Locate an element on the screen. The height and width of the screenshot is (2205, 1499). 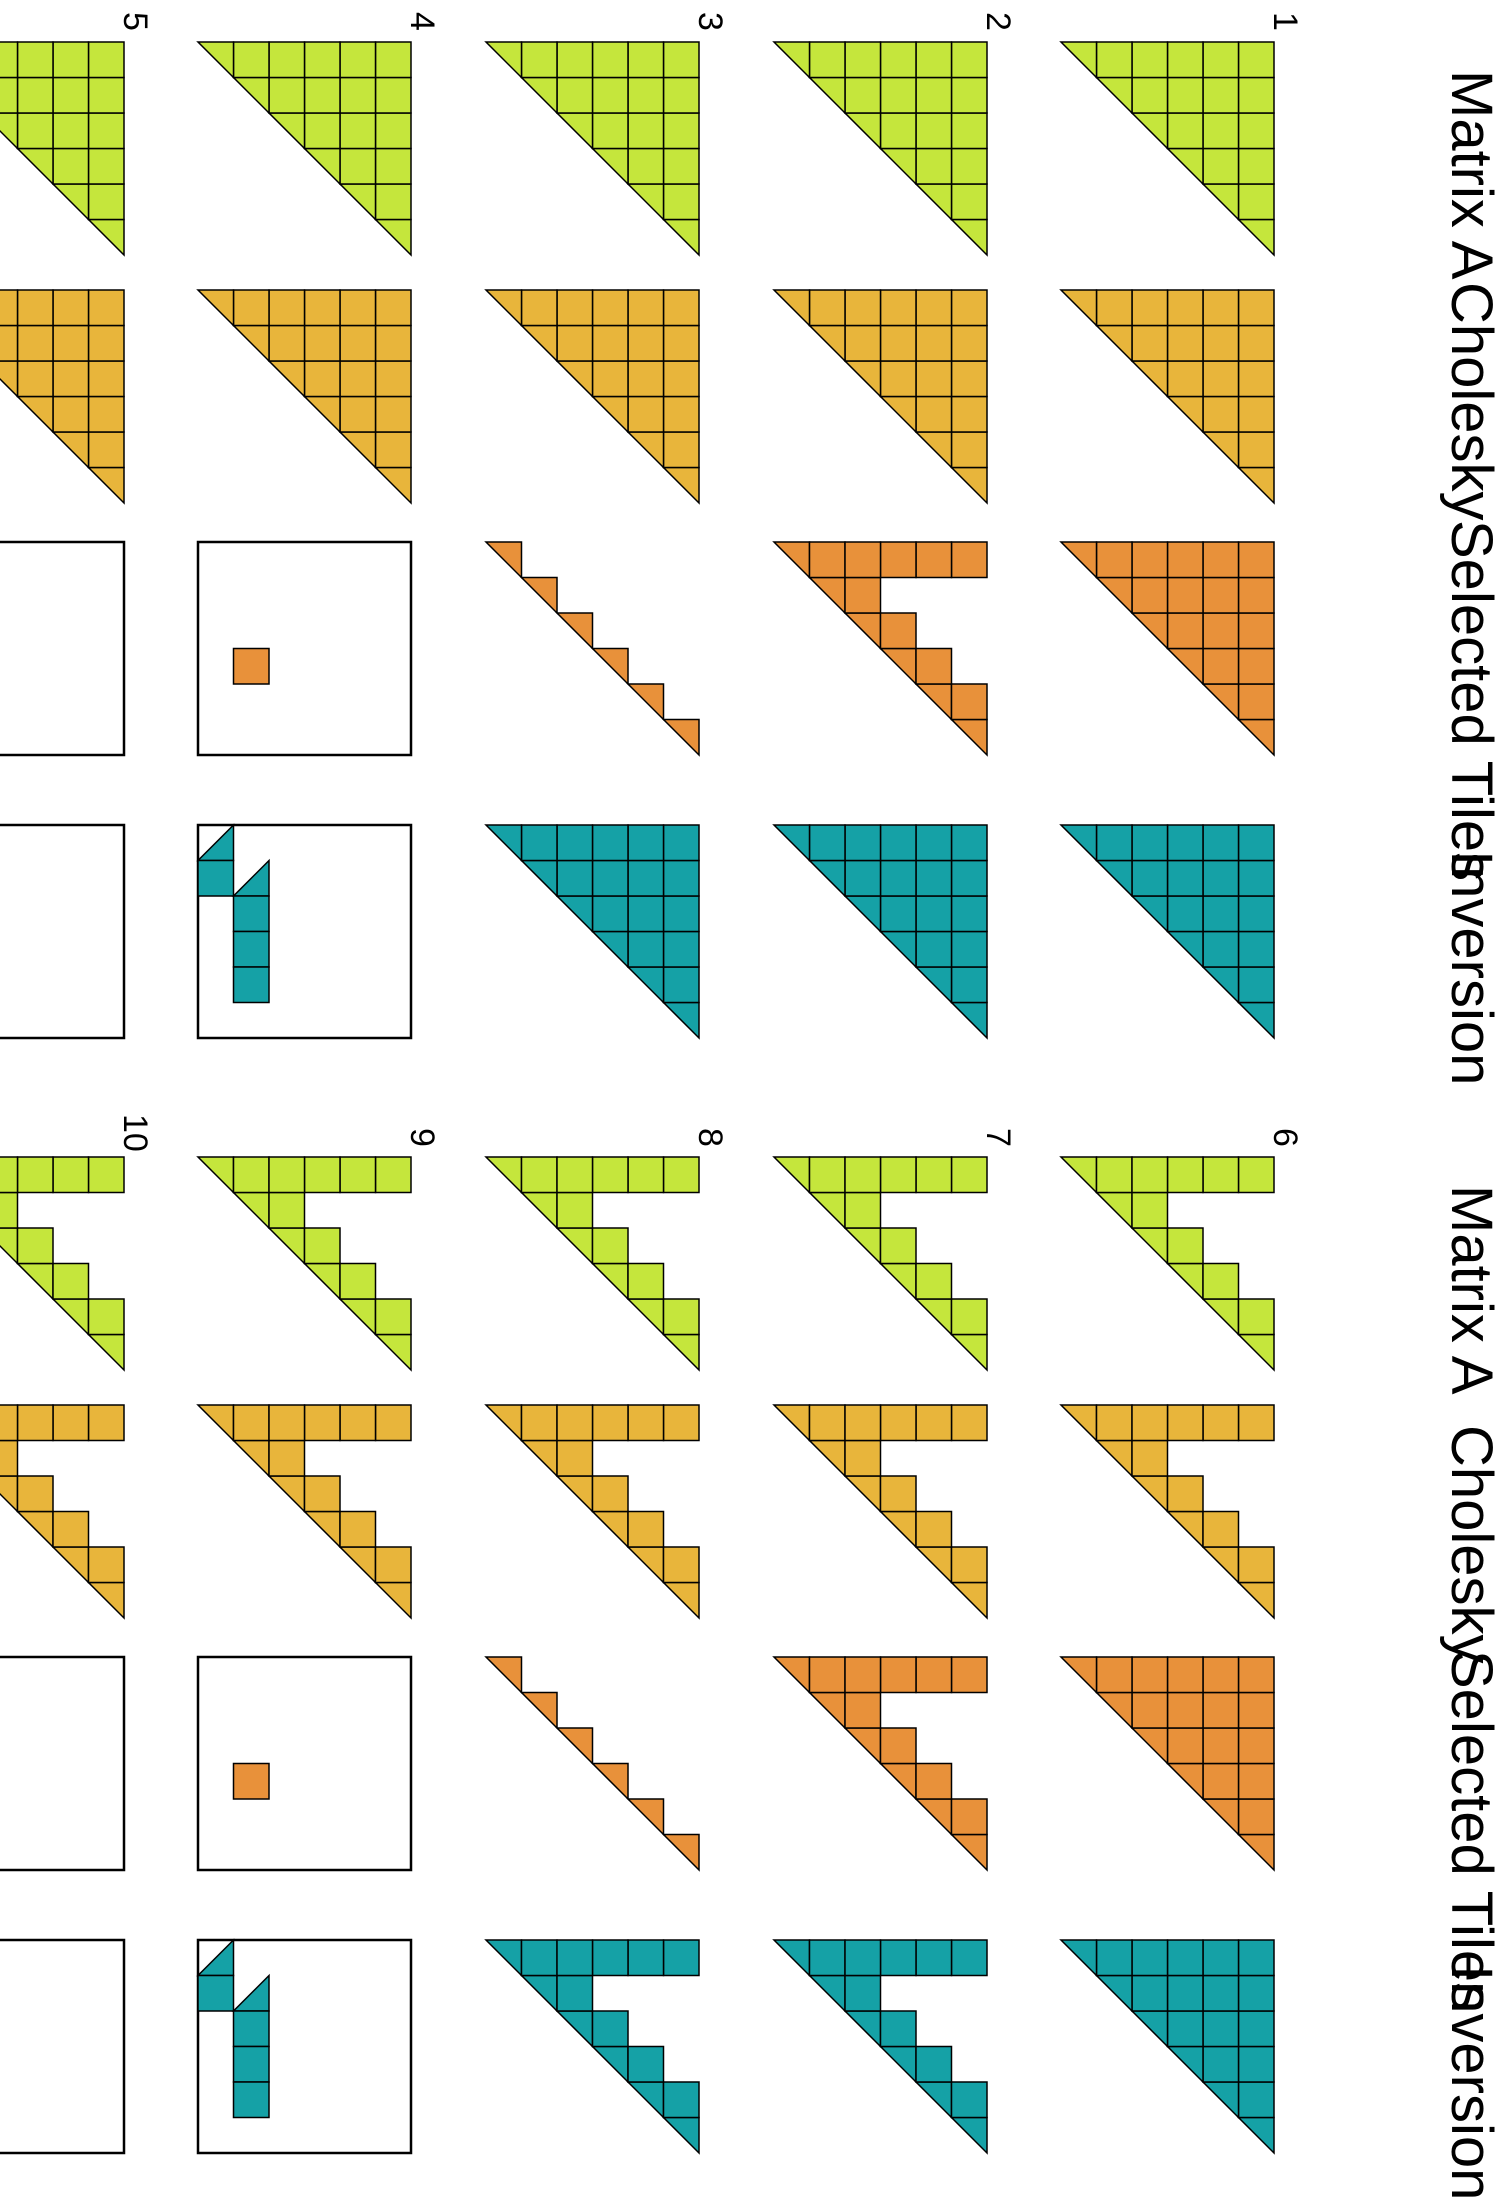
step-number: 8 is located at coordinates (710, 1137).